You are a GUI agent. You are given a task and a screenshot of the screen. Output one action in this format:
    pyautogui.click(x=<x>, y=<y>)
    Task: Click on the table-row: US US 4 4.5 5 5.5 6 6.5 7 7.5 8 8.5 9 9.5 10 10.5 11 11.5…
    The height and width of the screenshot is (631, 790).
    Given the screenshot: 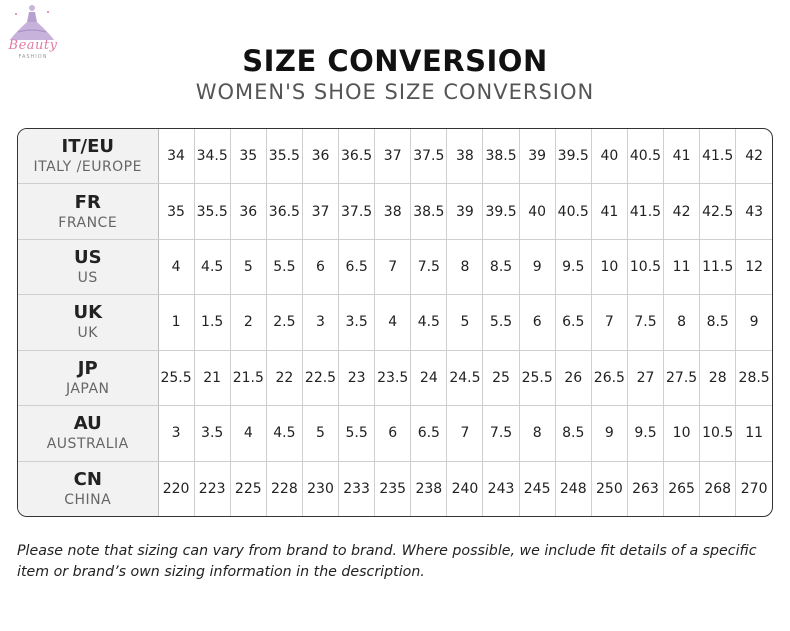 What is the action you would take?
    pyautogui.click(x=395, y=267)
    